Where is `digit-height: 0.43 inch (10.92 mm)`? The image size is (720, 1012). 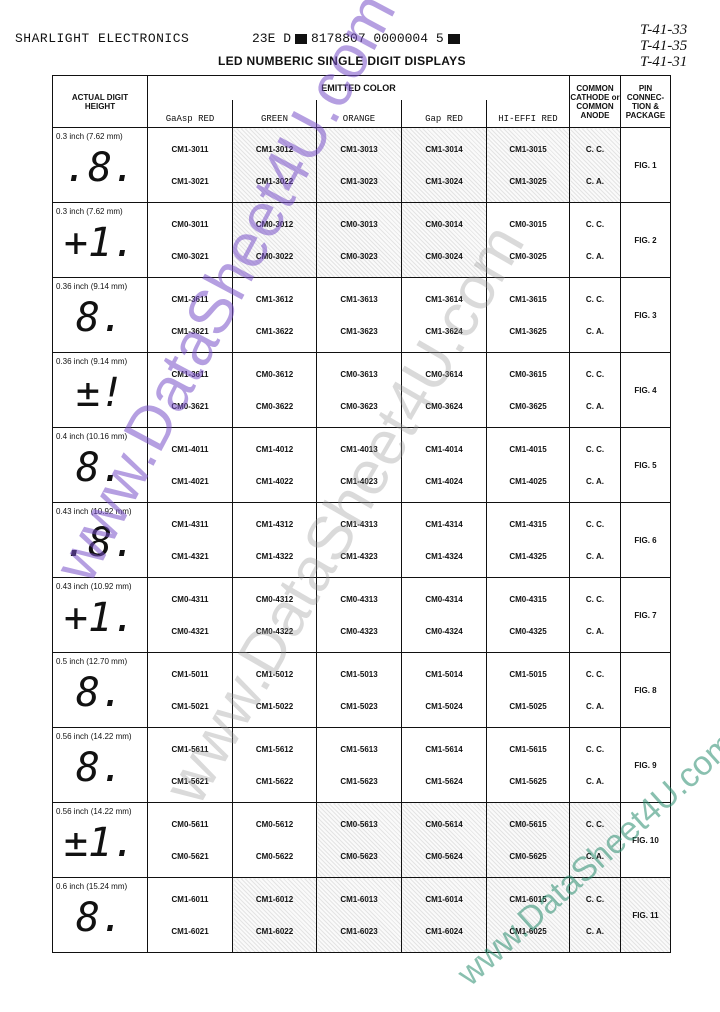
digit-height: 0.43 inch (10.92 mm) is located at coordinates (94, 511).